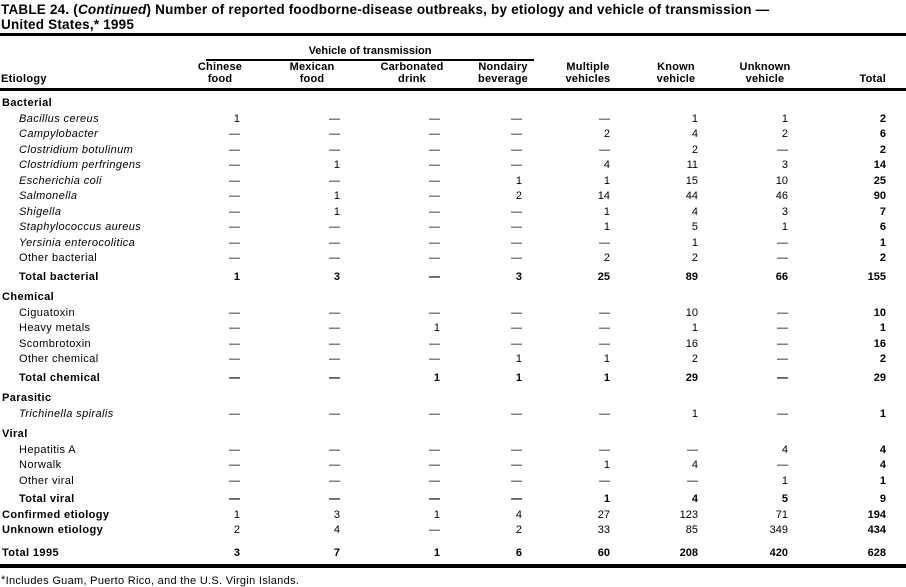  What do you see at coordinates (453, 415) in the screenshot?
I see `row-trichinella-spiralis: Trichinella spiralis — — — — — 1 — 1` at bounding box center [453, 415].